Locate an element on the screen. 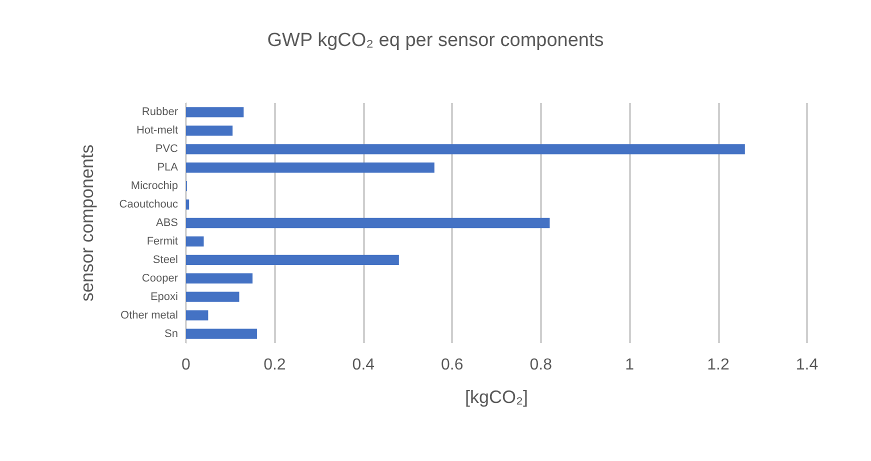 This screenshot has height=461, width=871. x-tick-label: 1.4 is located at coordinates (807, 365).